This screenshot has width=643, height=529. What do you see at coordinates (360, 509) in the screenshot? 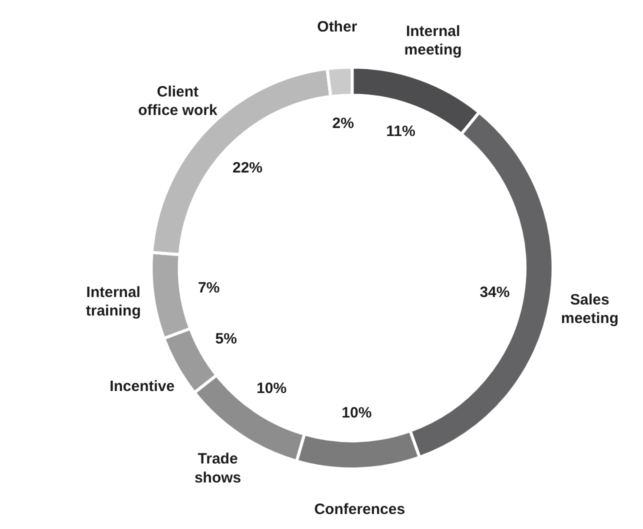
I see `slice-label: Conferences` at bounding box center [360, 509].